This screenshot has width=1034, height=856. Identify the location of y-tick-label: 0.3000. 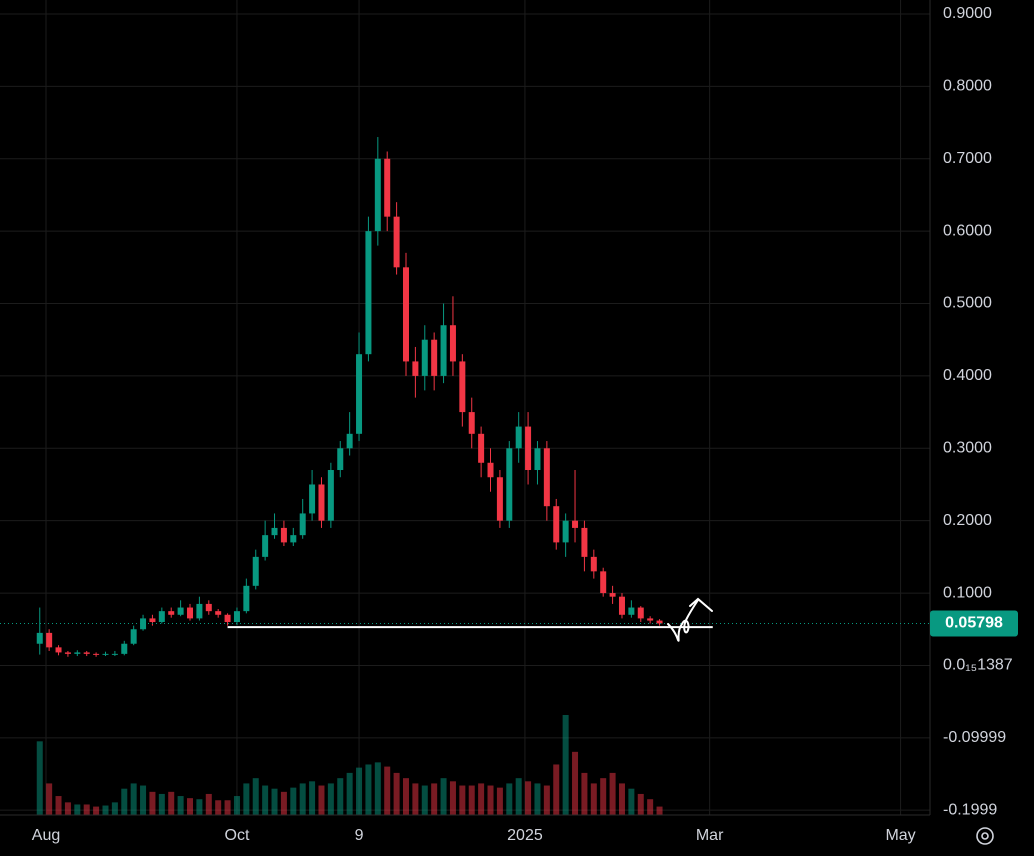
(967, 448).